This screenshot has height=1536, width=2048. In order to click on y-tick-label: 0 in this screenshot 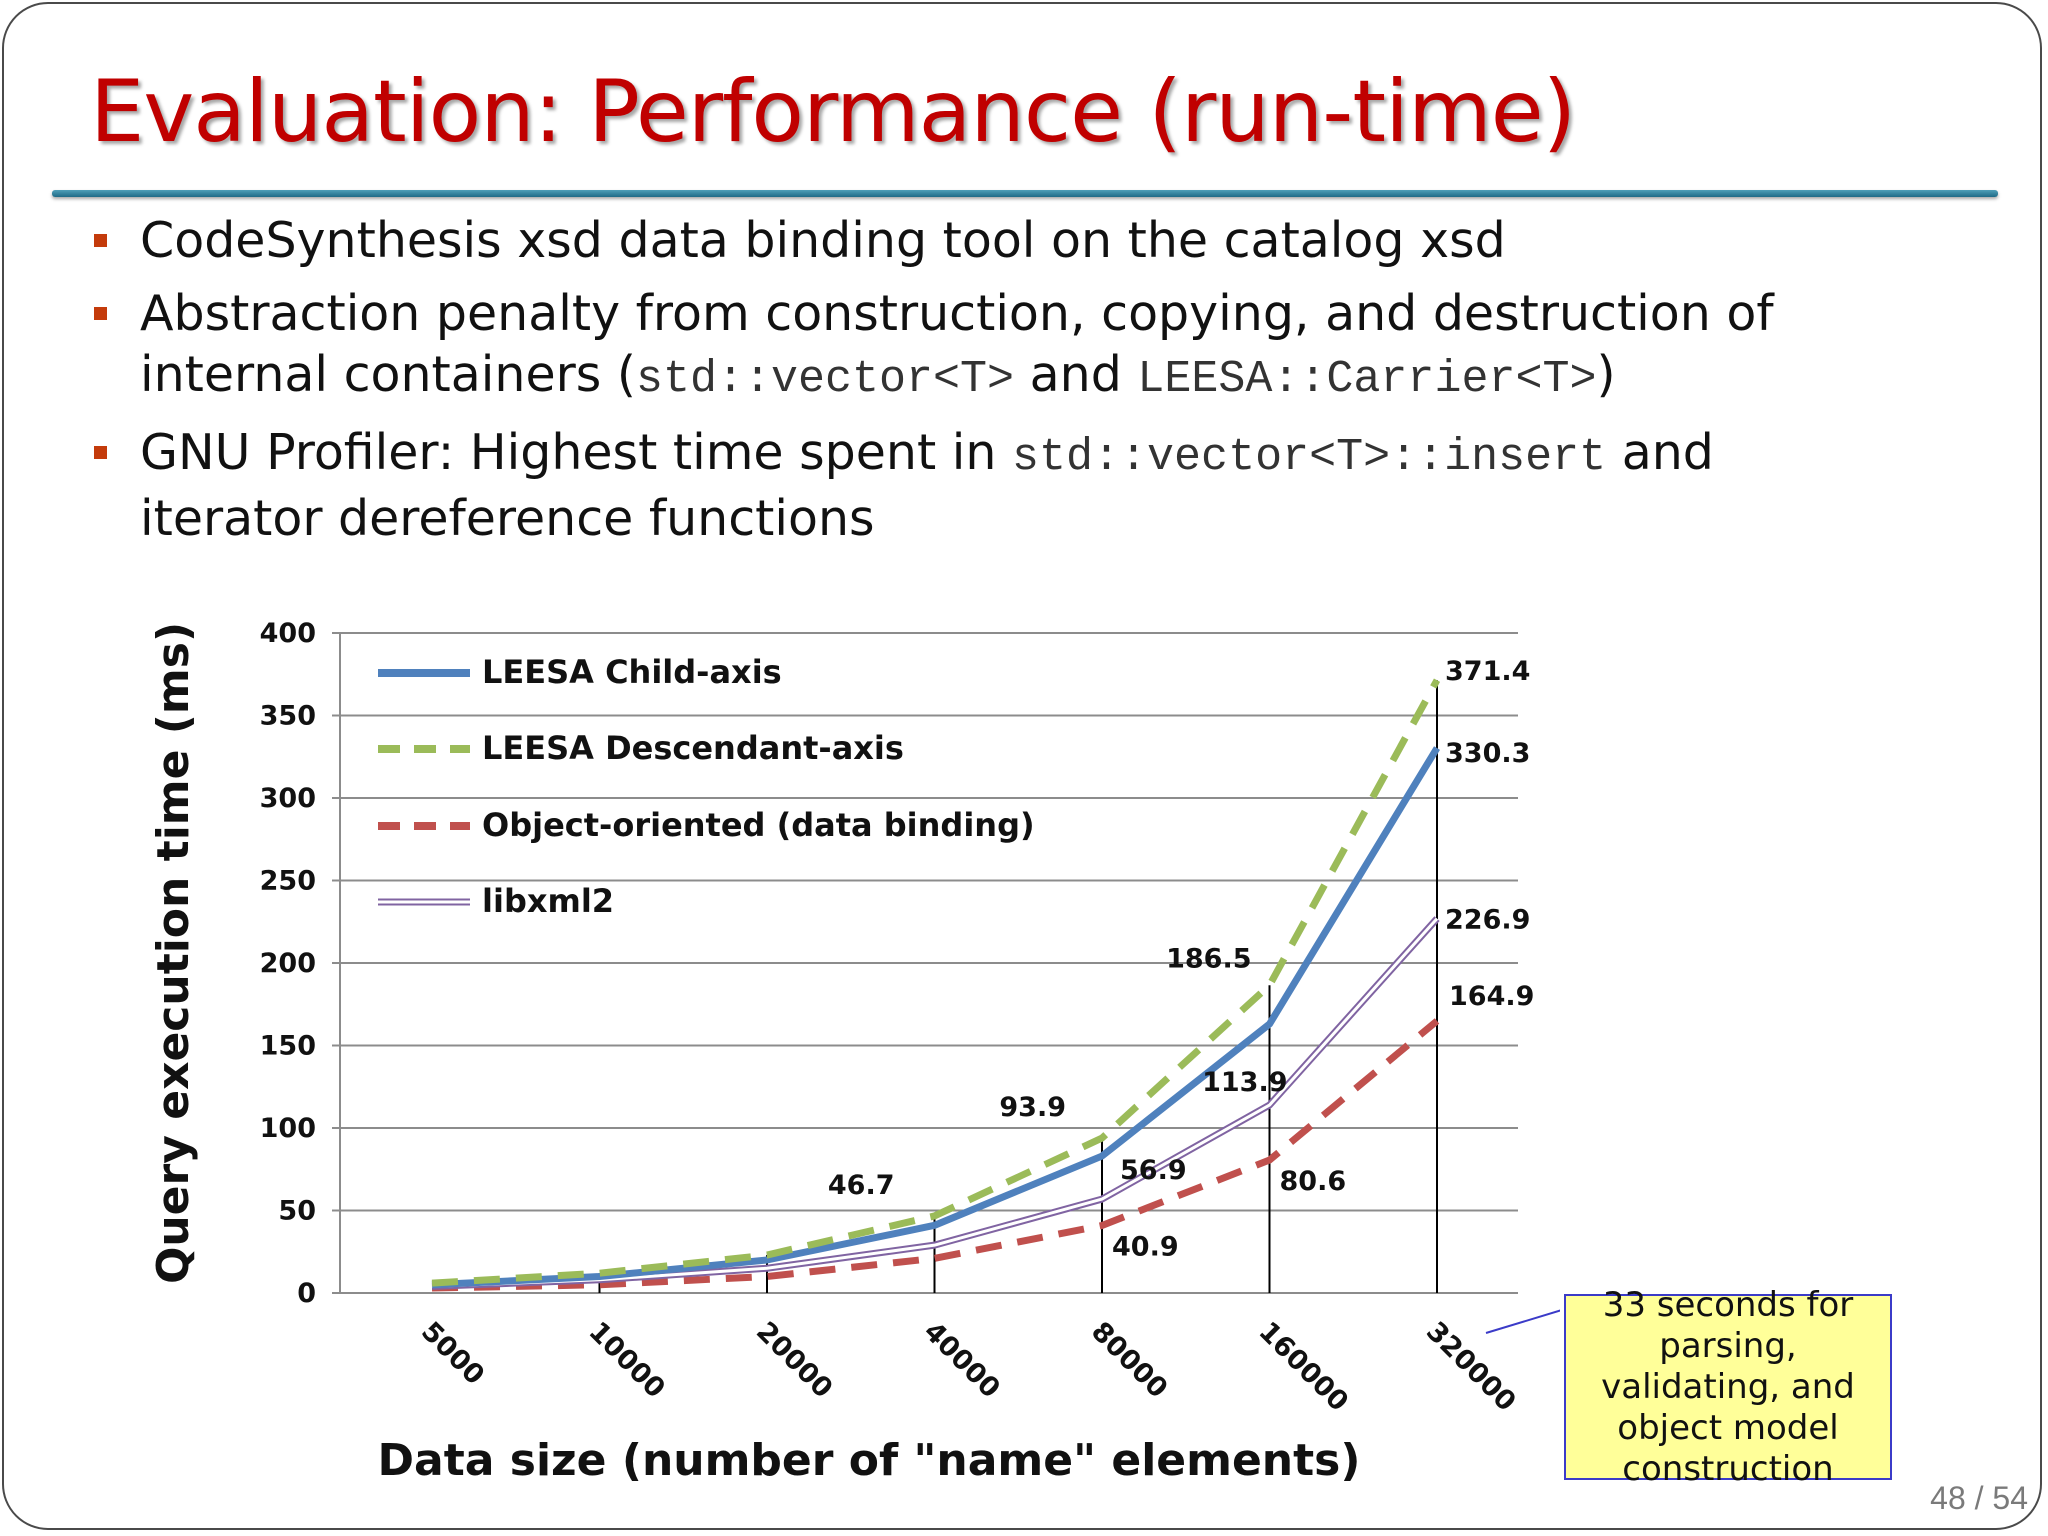, I will do `click(306, 1293)`.